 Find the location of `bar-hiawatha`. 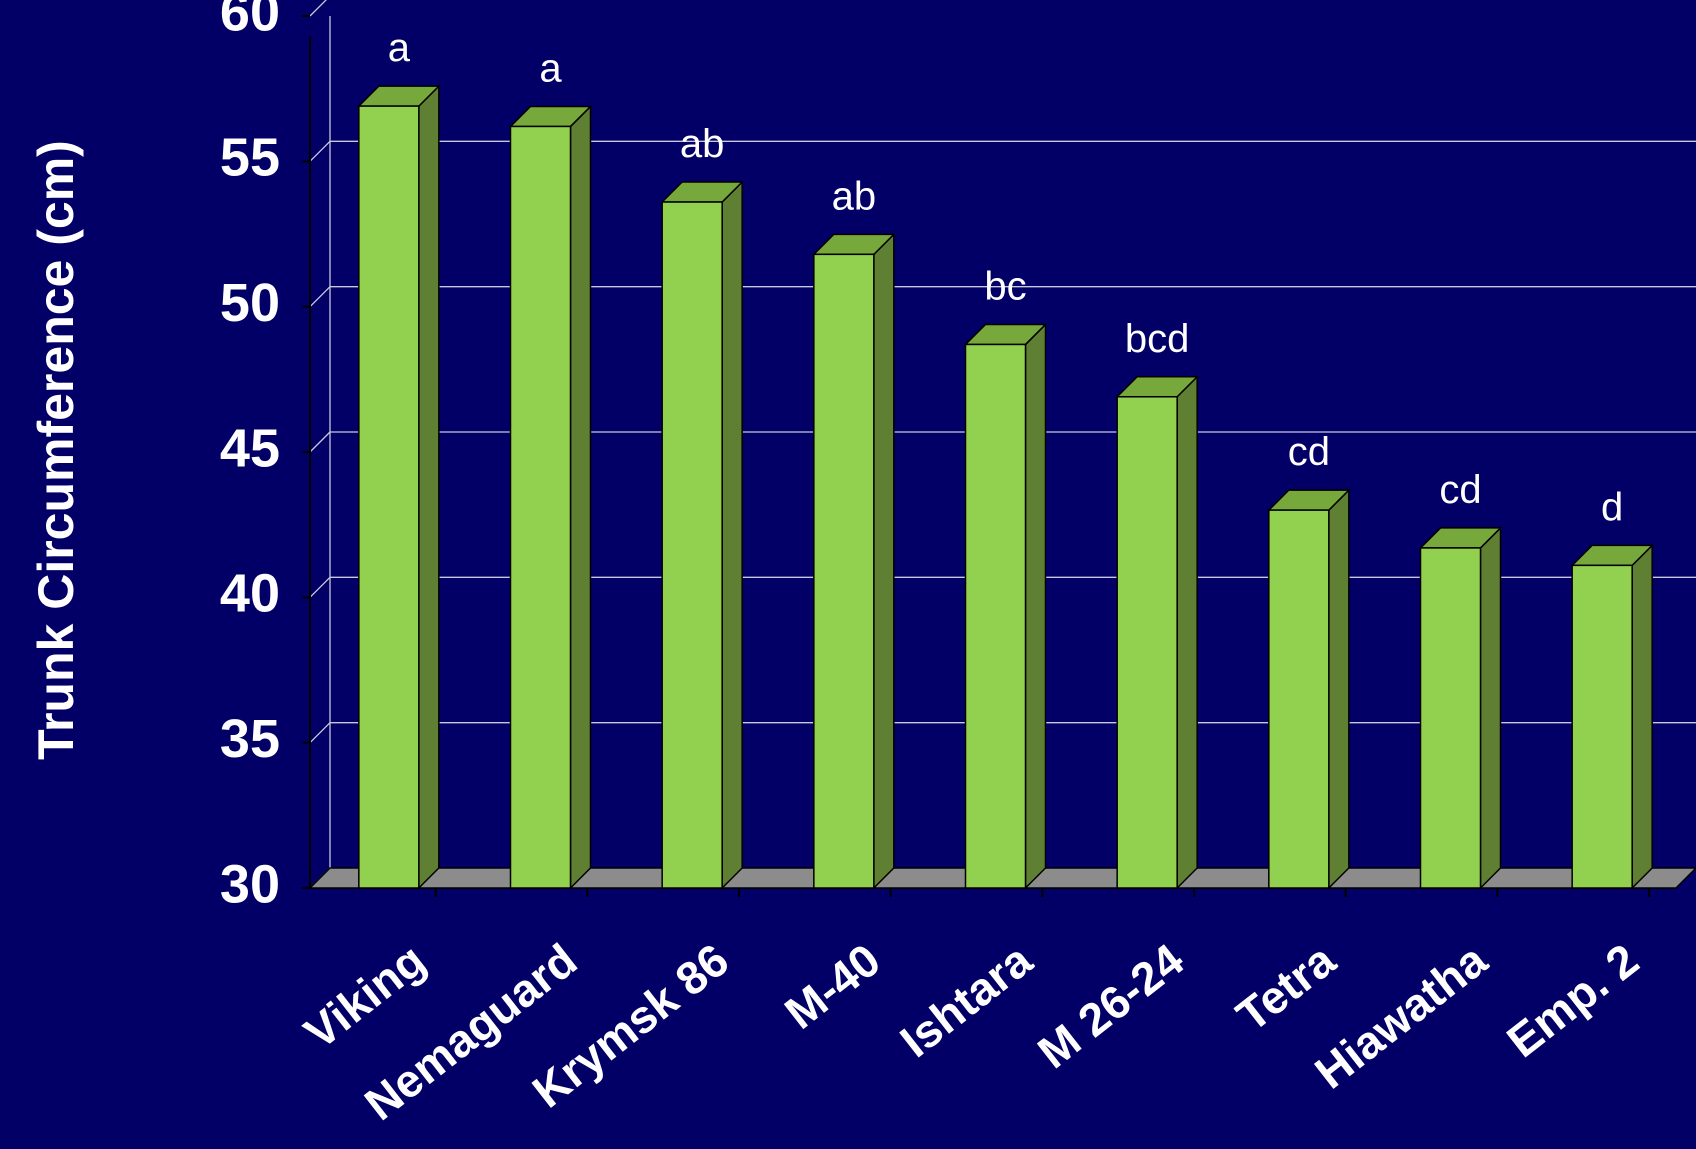

bar-hiawatha is located at coordinates (1460, 708).